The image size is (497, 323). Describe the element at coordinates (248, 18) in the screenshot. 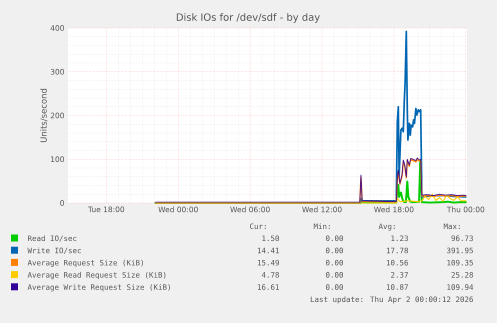

I see `chart-title: Disk IOs for /dev/sdf - by day` at that location.